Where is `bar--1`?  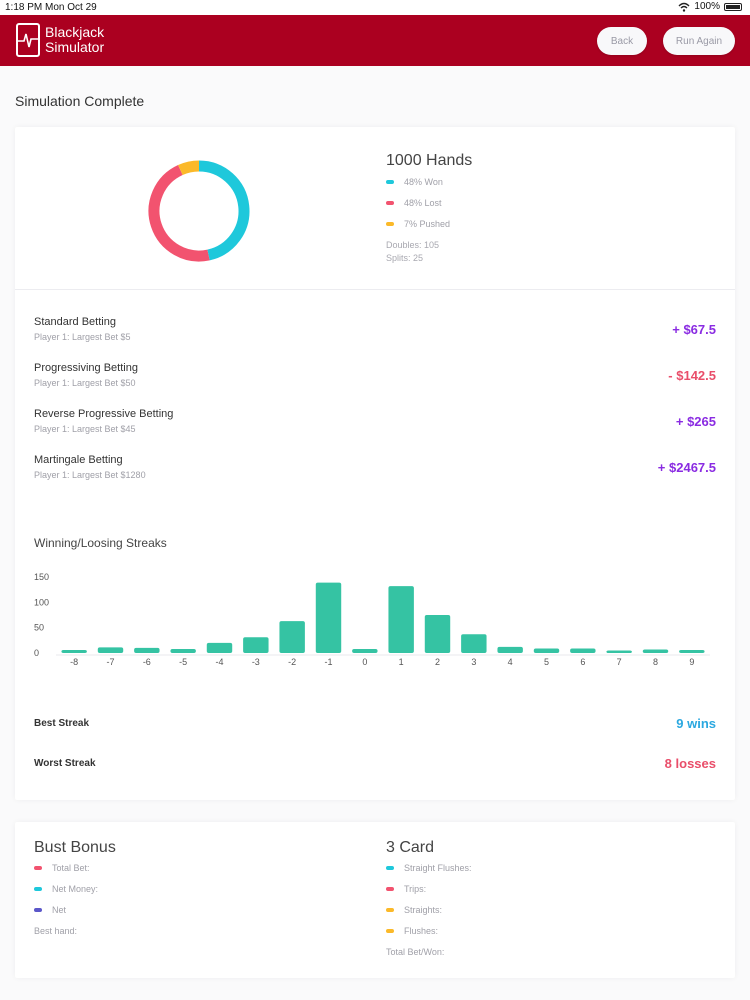
bar--1 is located at coordinates (328, 617).